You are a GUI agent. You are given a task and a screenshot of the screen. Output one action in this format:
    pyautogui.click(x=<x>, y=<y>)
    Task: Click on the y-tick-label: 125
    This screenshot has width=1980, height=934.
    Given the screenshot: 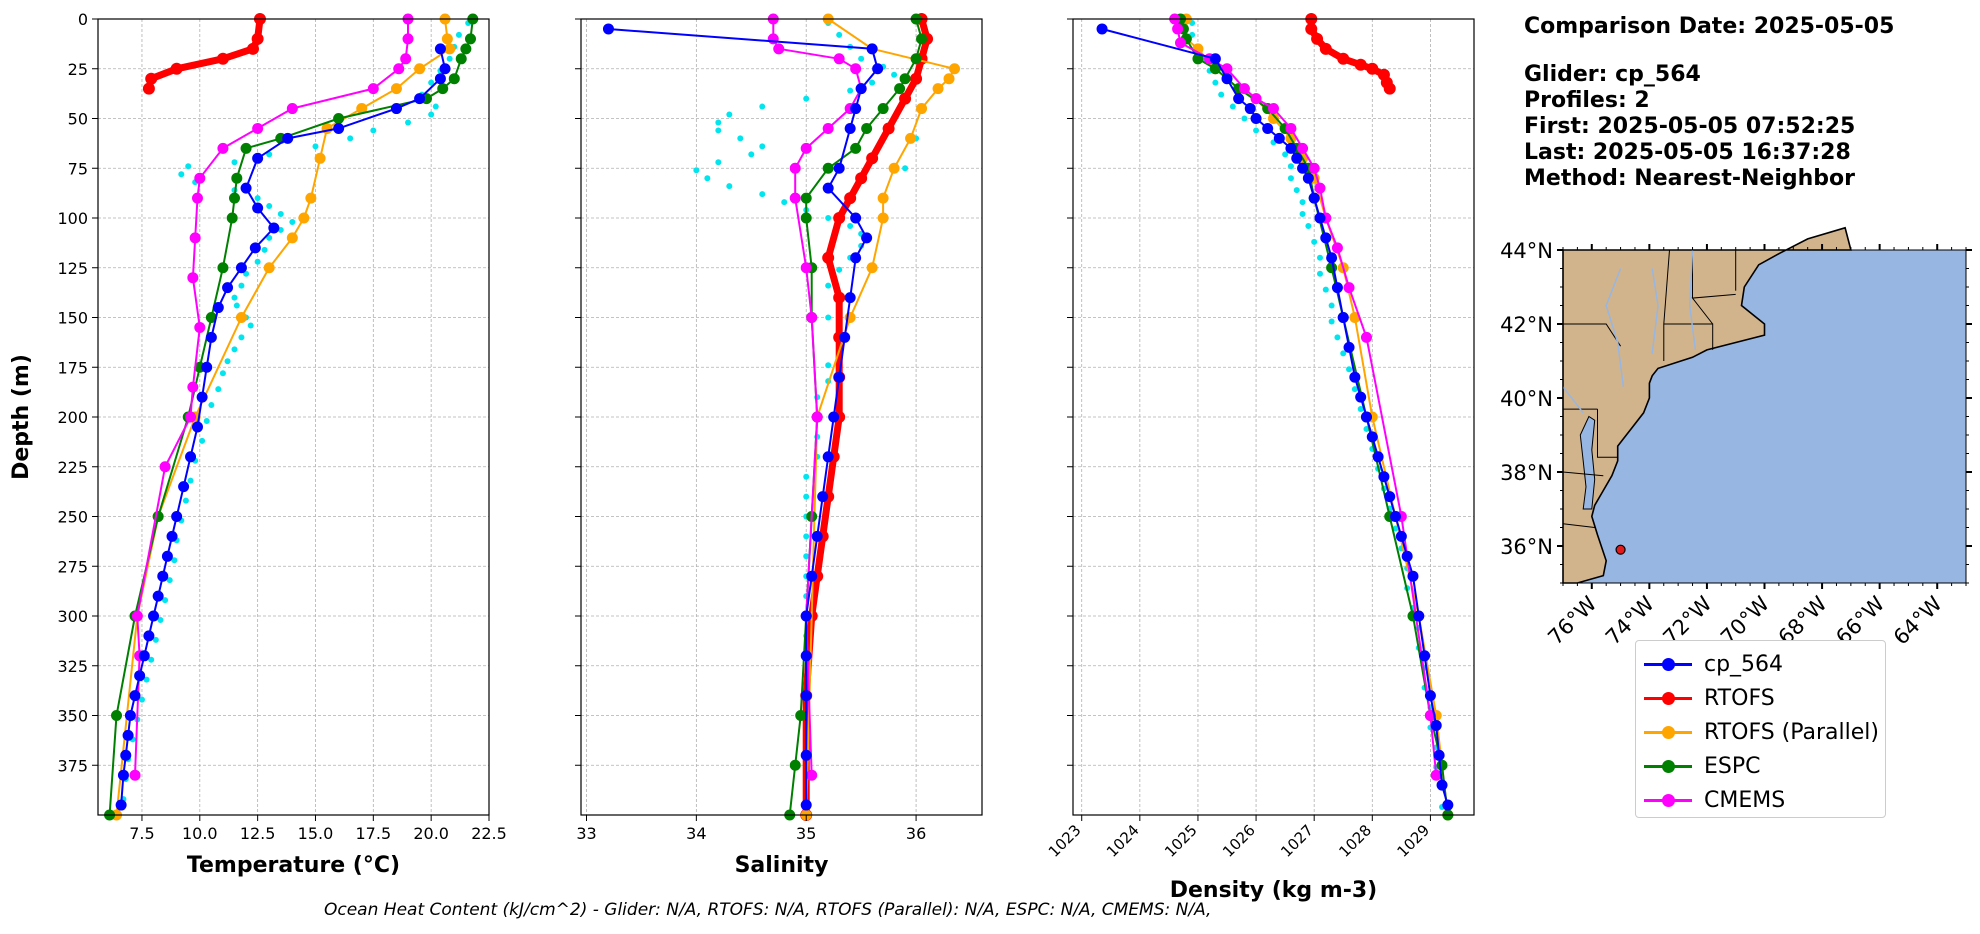 What is the action you would take?
    pyautogui.click(x=72, y=268)
    